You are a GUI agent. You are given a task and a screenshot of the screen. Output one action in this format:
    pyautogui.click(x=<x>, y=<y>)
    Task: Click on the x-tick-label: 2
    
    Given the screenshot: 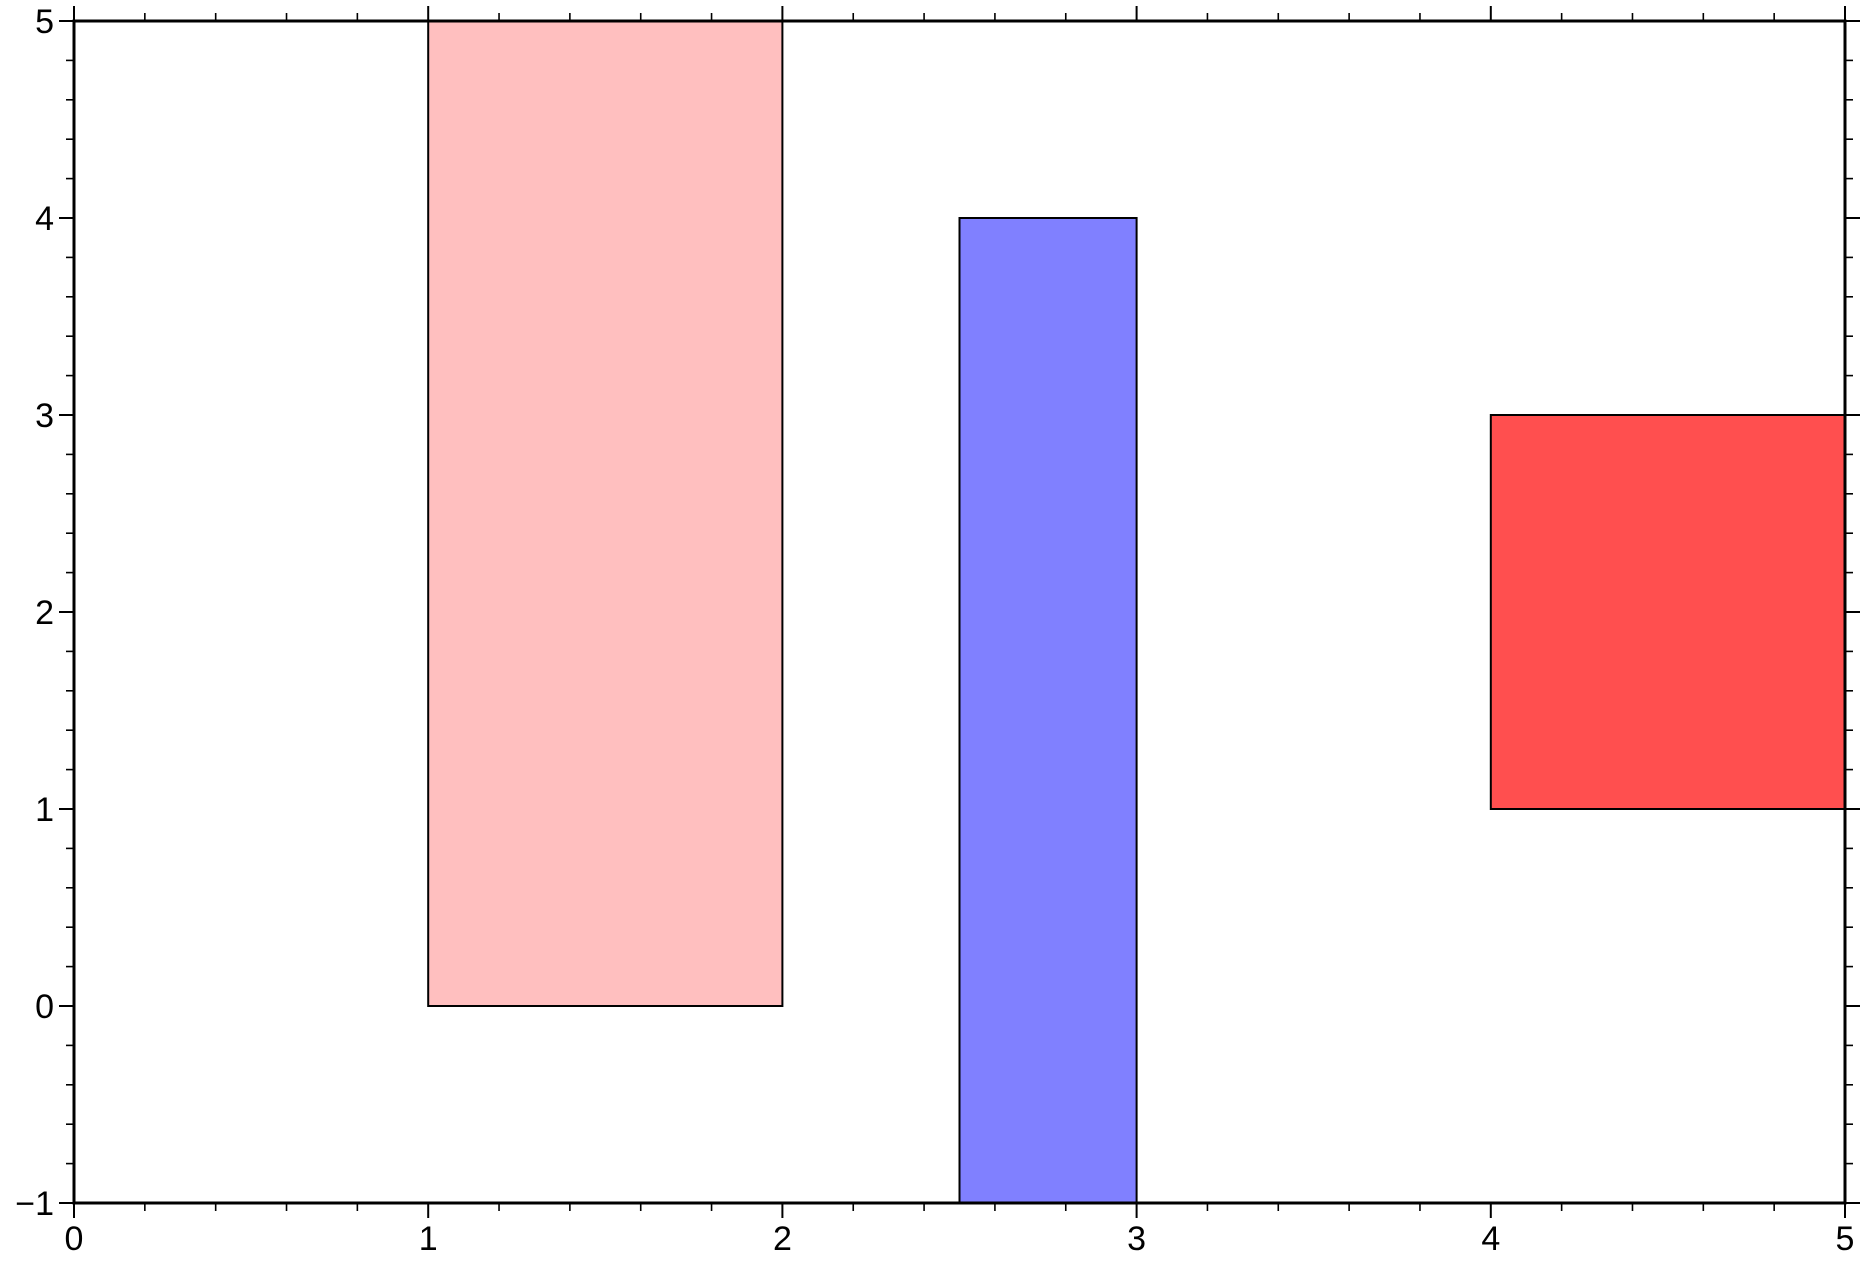 What is the action you would take?
    pyautogui.click(x=782, y=1239)
    